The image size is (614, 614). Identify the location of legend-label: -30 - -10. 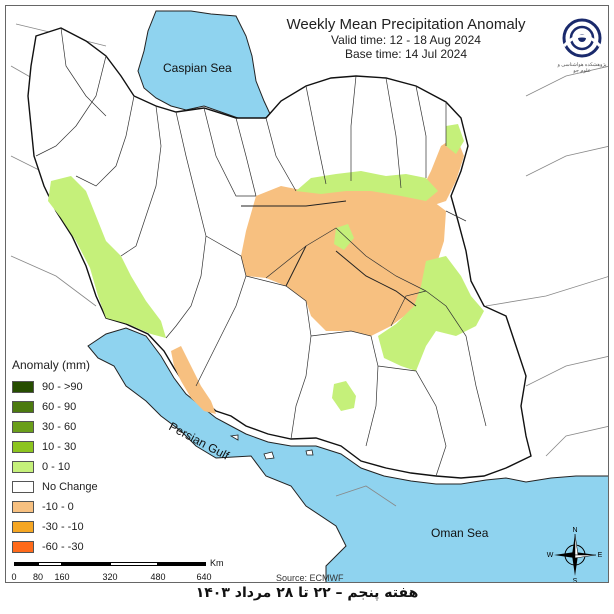
(63, 527).